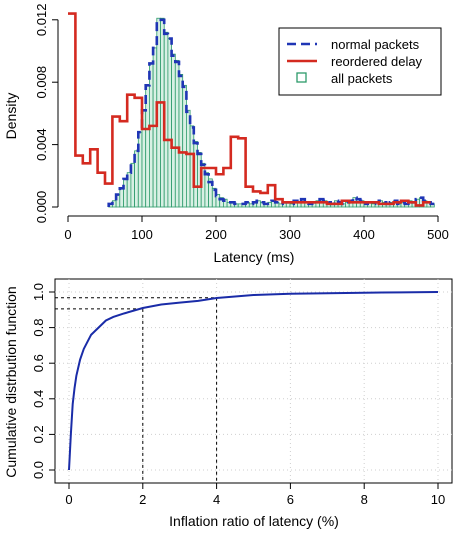  I want to click on cdf-x-tick-label: 4, so click(216, 499).